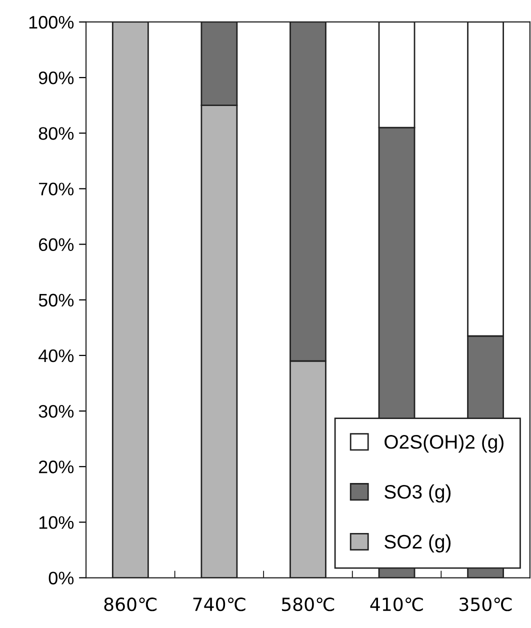 This screenshot has width=531, height=628. Describe the element at coordinates (61, 578) in the screenshot. I see `y-tick-label: 0%` at that location.